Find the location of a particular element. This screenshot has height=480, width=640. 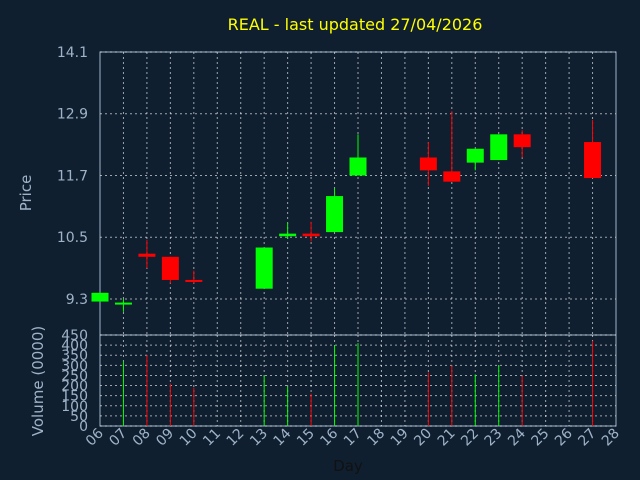

volume-bars is located at coordinates (358, 383).